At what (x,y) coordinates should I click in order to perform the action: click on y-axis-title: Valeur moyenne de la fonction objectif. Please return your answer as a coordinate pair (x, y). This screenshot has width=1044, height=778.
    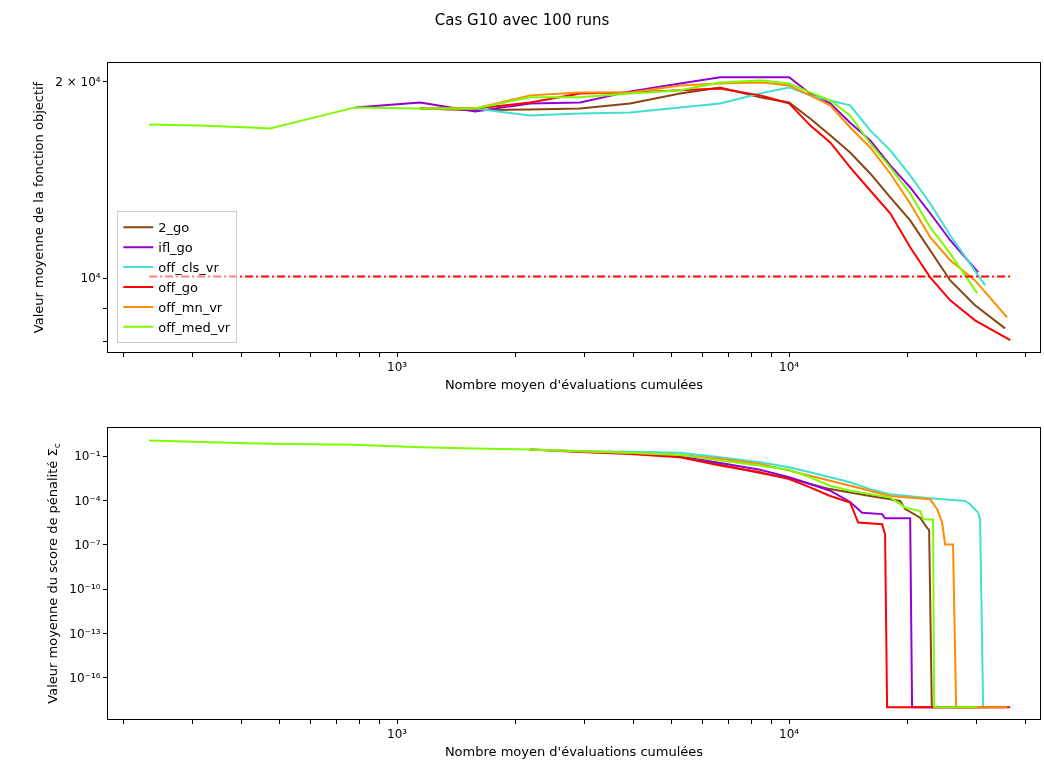
    Looking at the image, I should click on (39, 207).